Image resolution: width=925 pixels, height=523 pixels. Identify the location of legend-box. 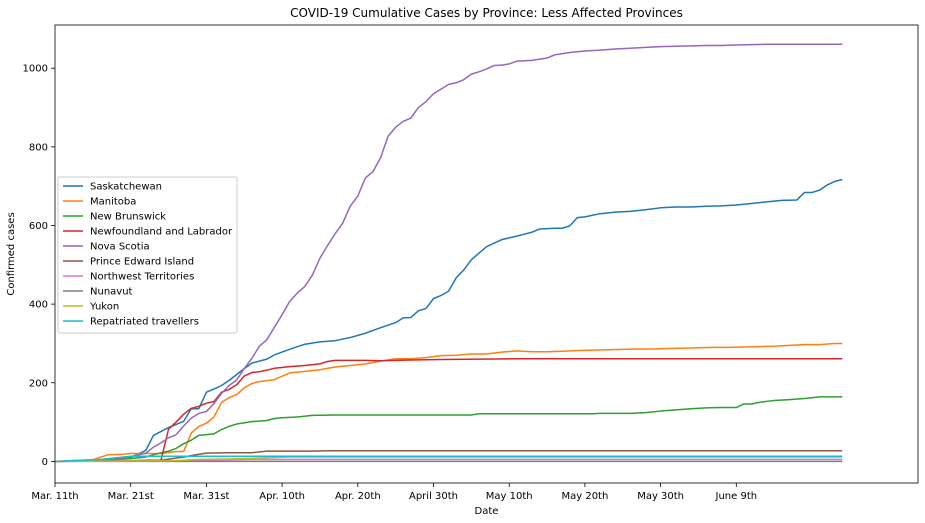
(147, 255).